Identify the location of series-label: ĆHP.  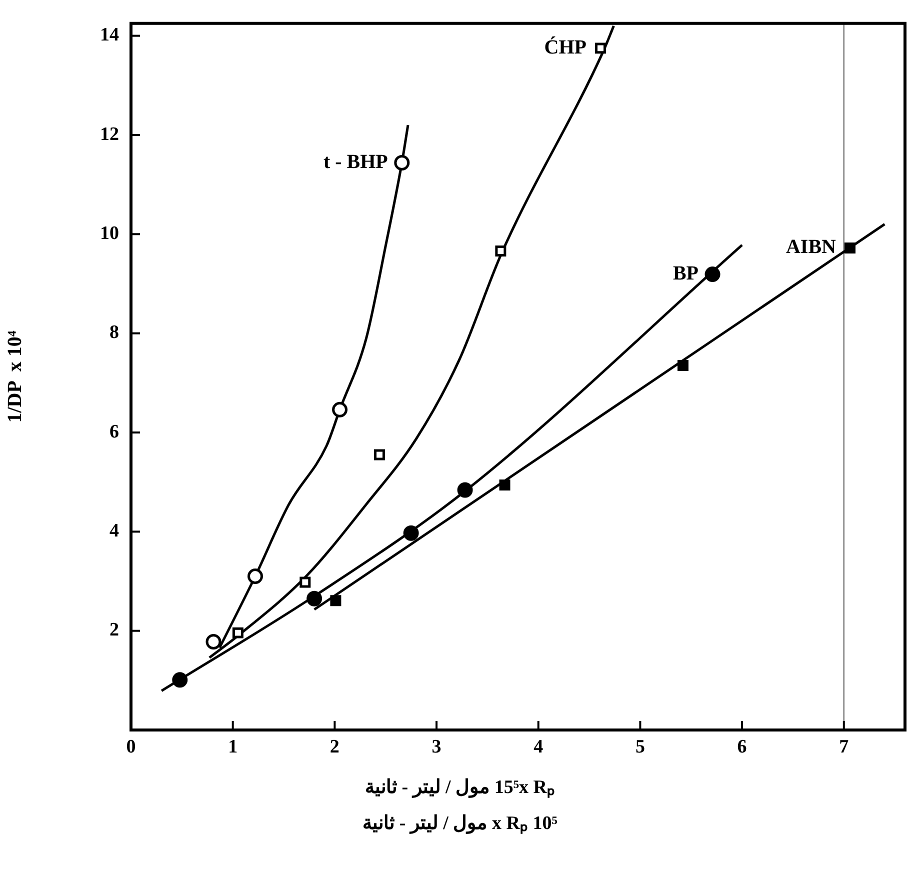
(565, 46).